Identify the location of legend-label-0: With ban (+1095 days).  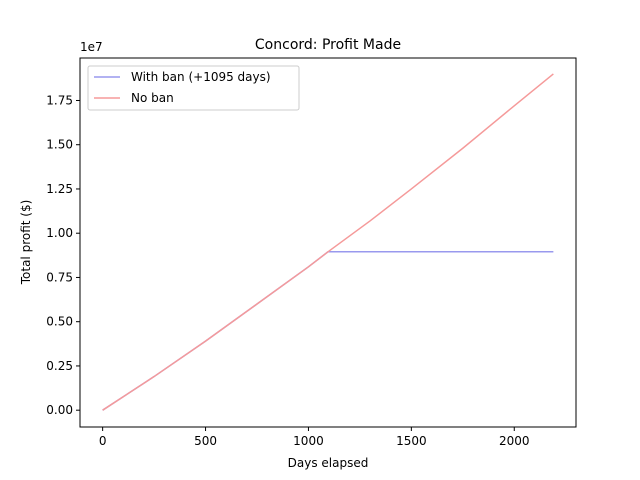
(201, 77).